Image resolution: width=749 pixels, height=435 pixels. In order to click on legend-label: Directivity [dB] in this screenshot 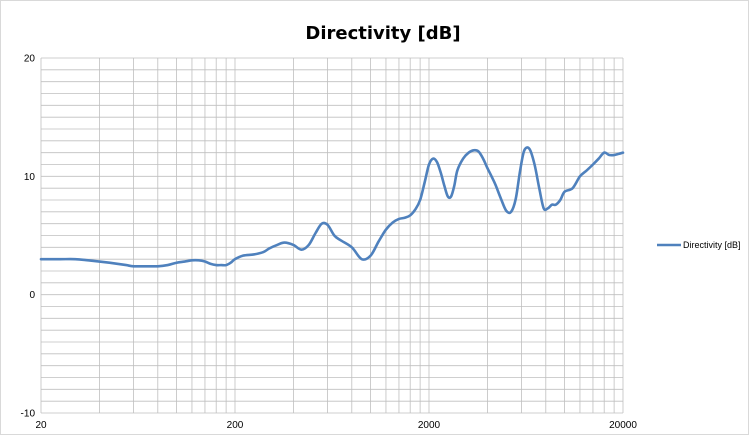, I will do `click(712, 245)`.